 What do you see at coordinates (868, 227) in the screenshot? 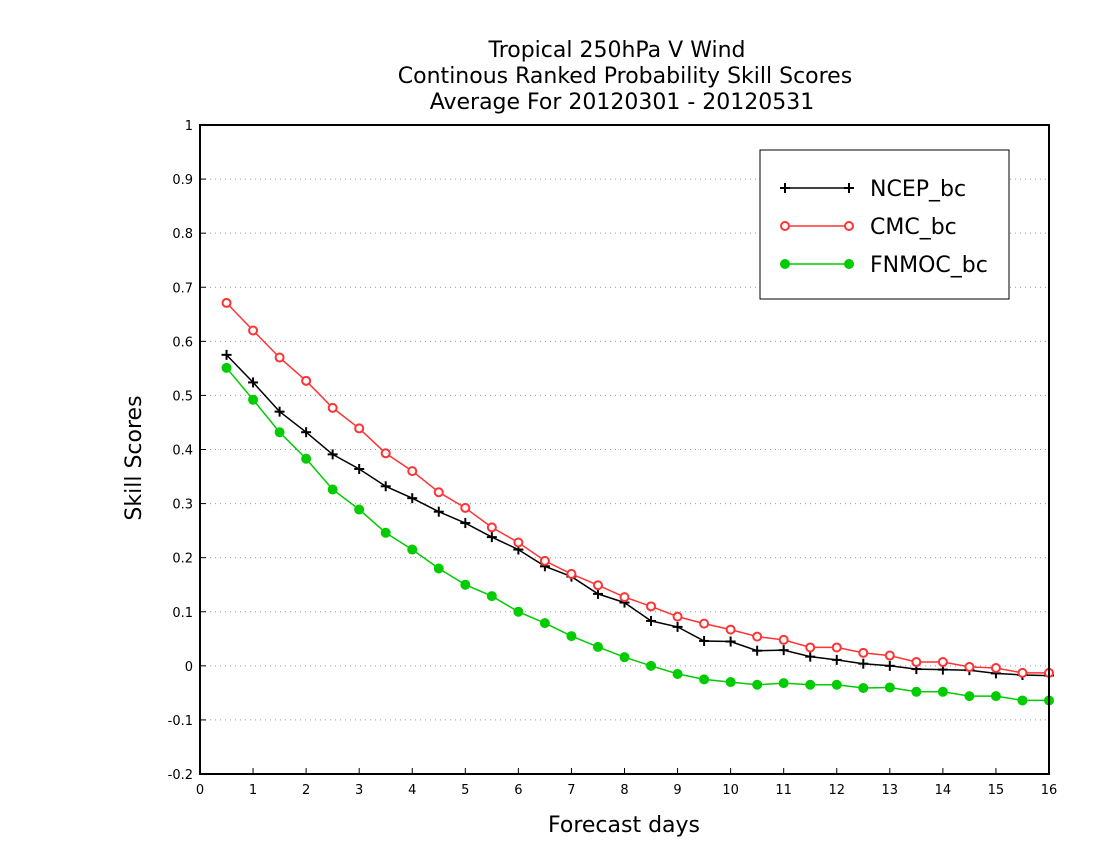
I see `legend-item-cmc-bc: CMC_bc` at bounding box center [868, 227].